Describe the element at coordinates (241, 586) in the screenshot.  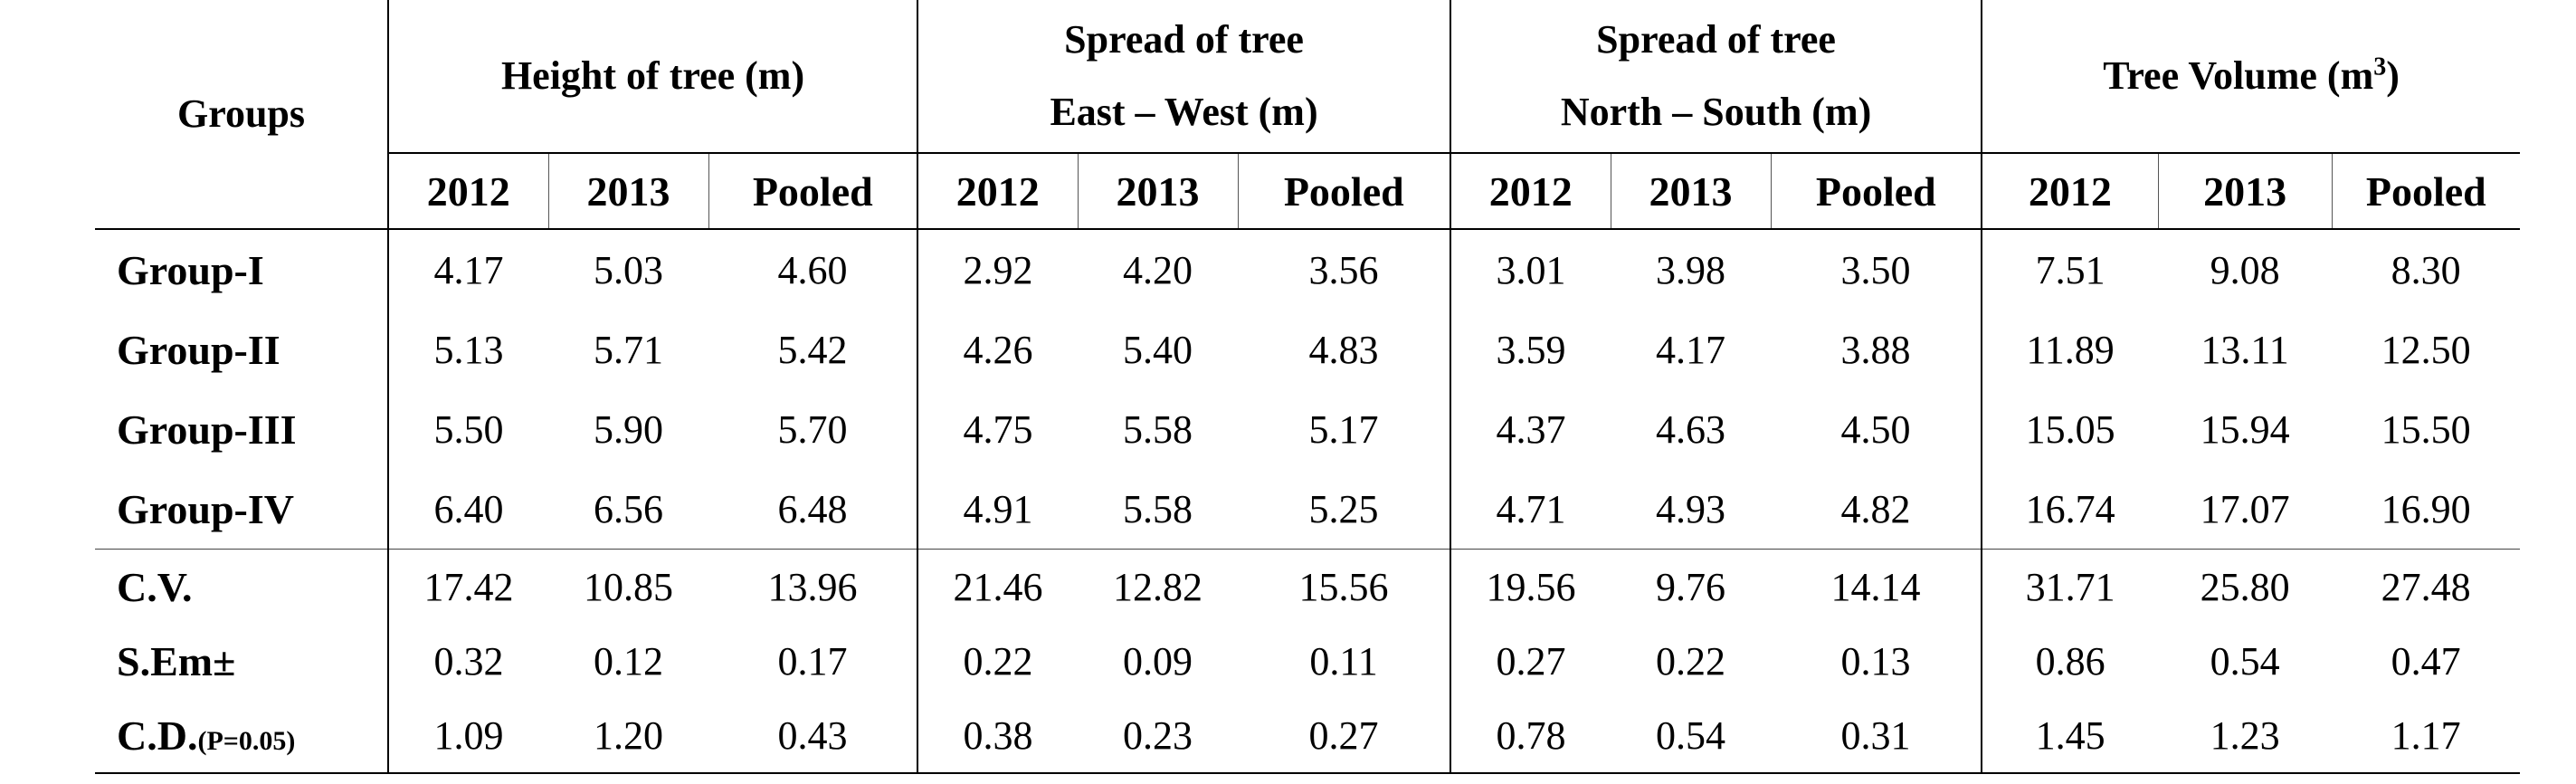
I see `stat-name: C.V.` at that location.